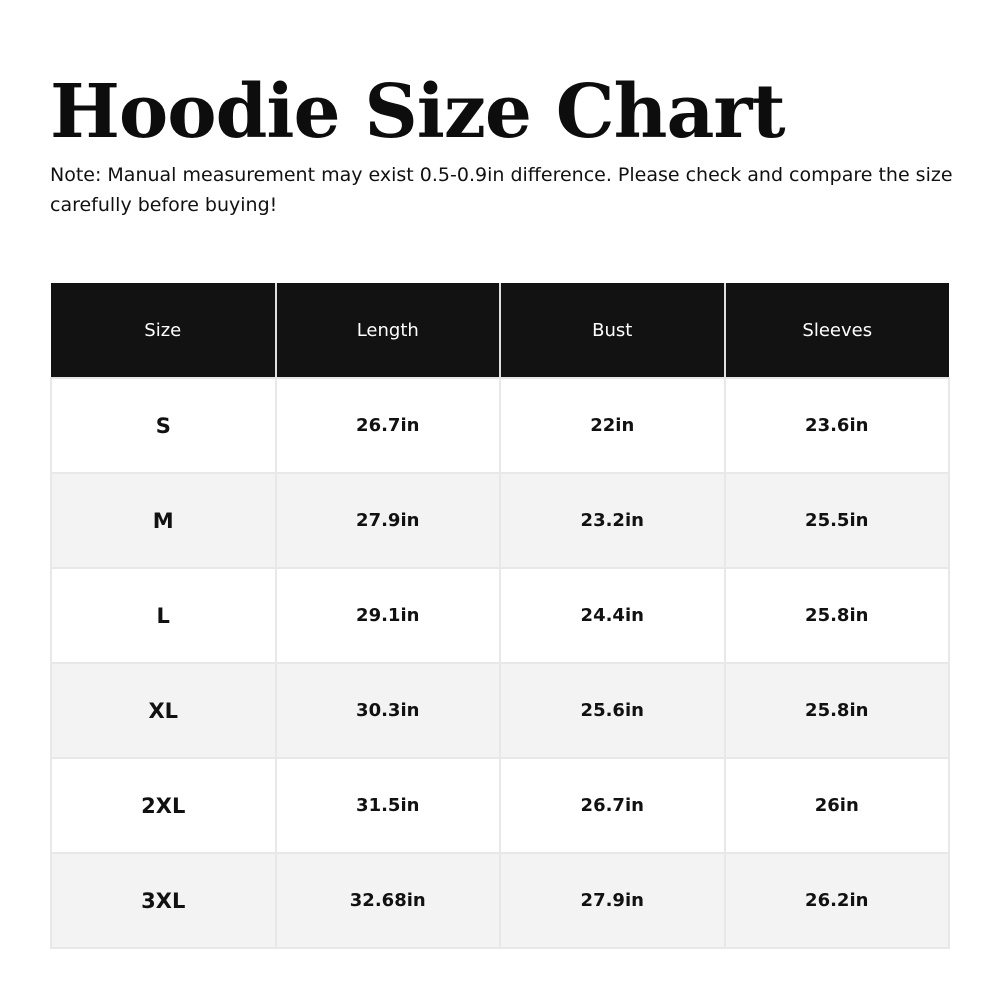  I want to click on table-row: M 27.9in 23.2in 25.5in, so click(500, 520).